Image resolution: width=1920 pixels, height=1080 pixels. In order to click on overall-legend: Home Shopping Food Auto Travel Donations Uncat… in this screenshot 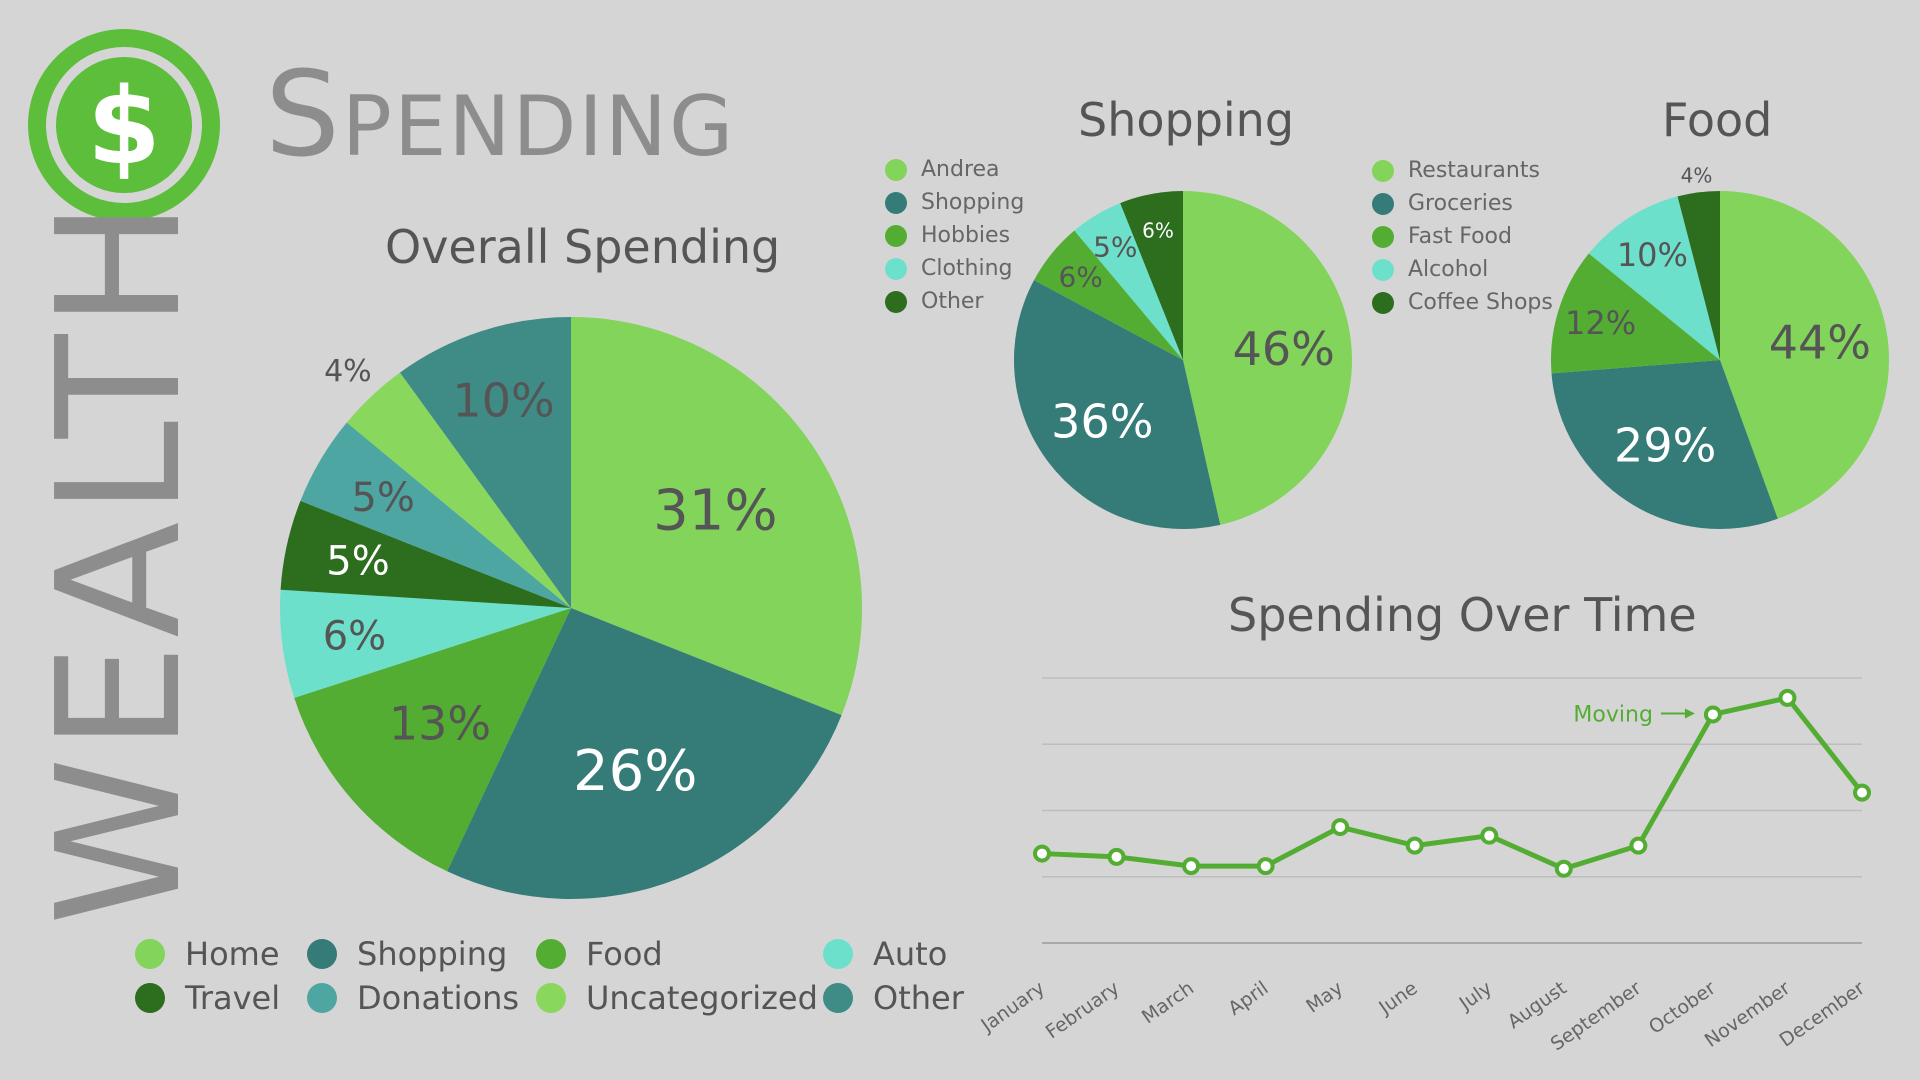, I will do `click(555, 980)`.